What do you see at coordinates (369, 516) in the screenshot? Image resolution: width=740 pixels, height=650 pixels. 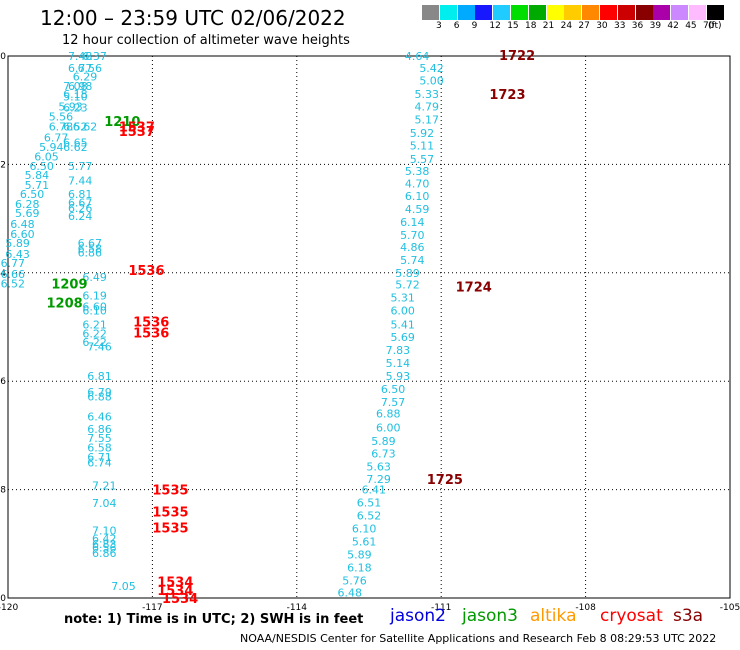 I see `swh-value: 6.52` at bounding box center [369, 516].